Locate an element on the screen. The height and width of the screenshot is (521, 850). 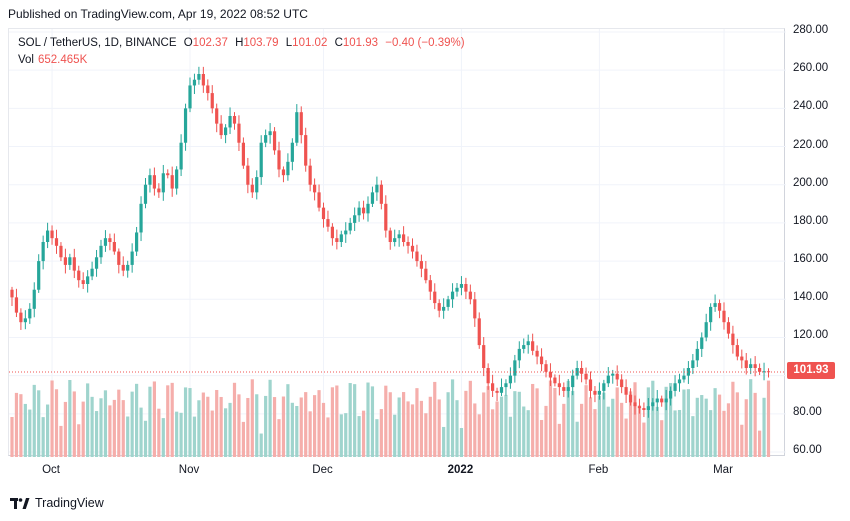
price-tick-2: 240.00 is located at coordinates (811, 106).